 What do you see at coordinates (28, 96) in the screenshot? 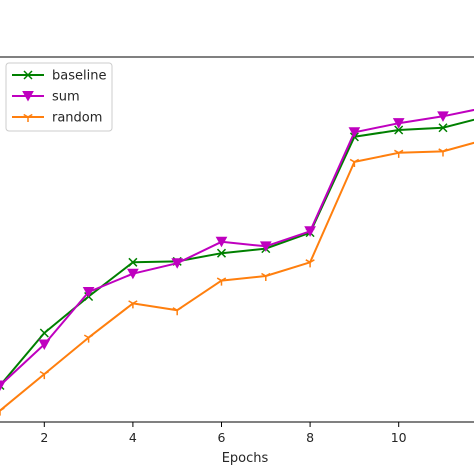
I see `legend-marker-sum` at bounding box center [28, 96].